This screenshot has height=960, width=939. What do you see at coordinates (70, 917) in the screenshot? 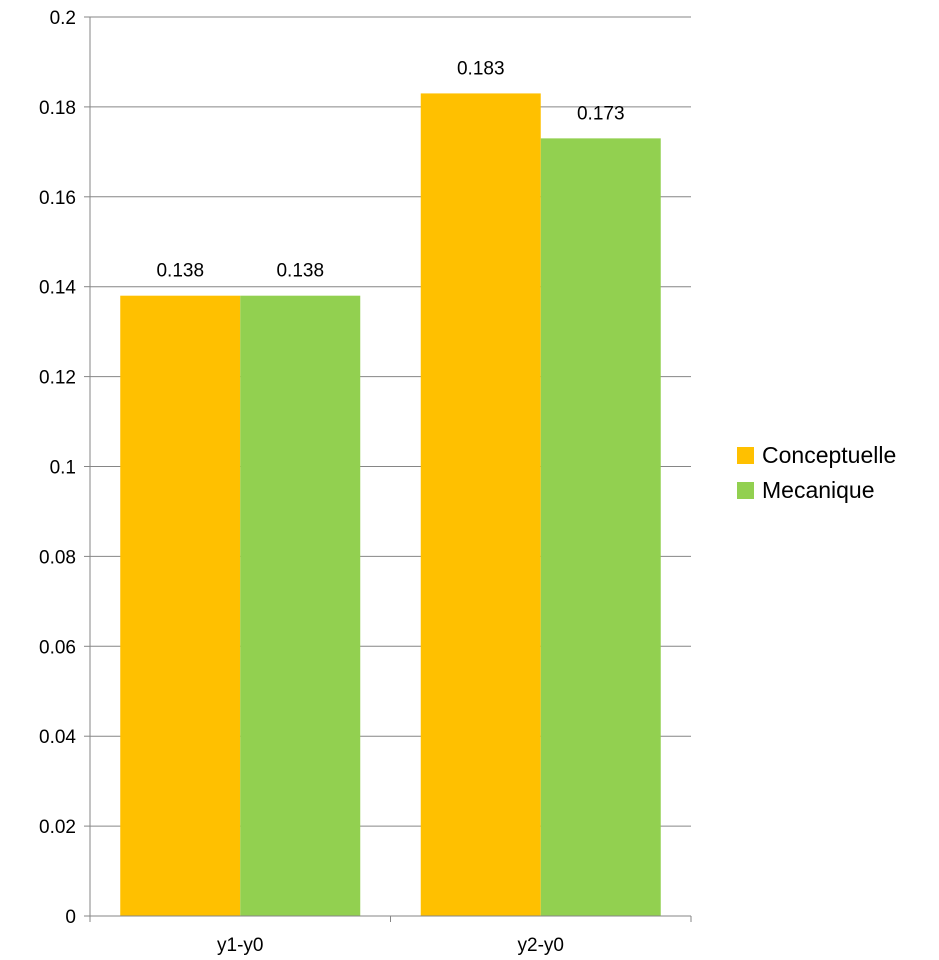
I see `y-tick-label: 0` at bounding box center [70, 917].